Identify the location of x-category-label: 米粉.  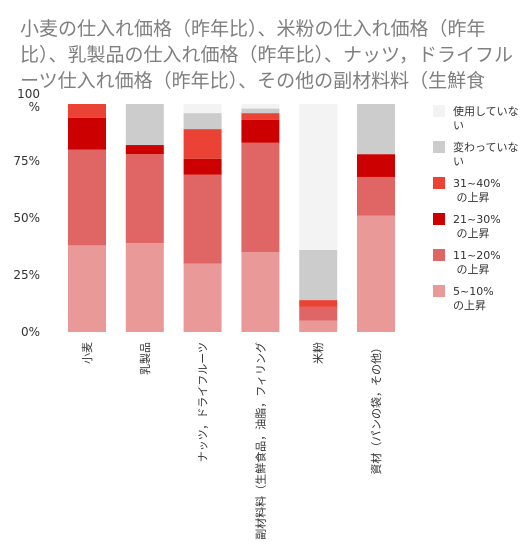
(318, 353).